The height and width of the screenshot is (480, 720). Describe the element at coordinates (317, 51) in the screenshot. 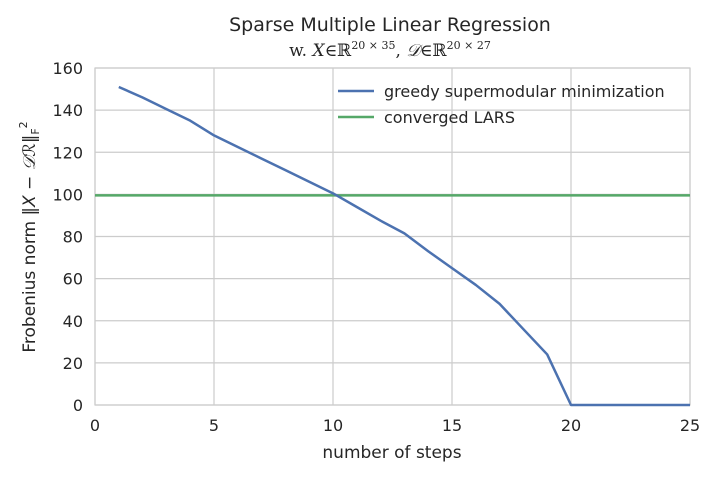

I see `subtitle-x-var: X` at that location.